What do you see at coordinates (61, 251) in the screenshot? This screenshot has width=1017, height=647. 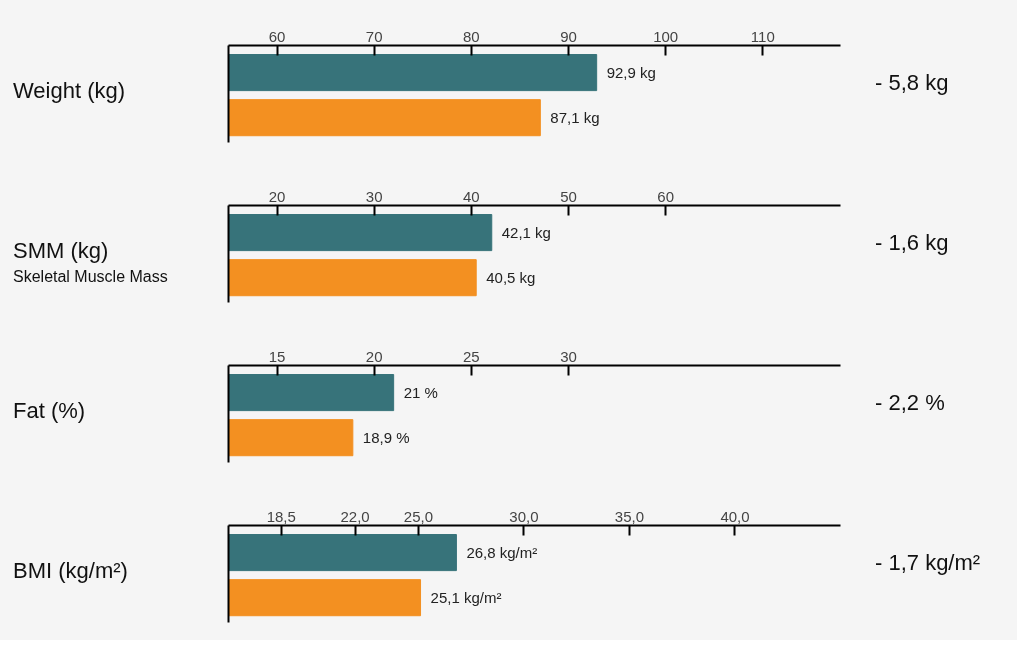 I see `y-axis-title: SMM (kg)` at bounding box center [61, 251].